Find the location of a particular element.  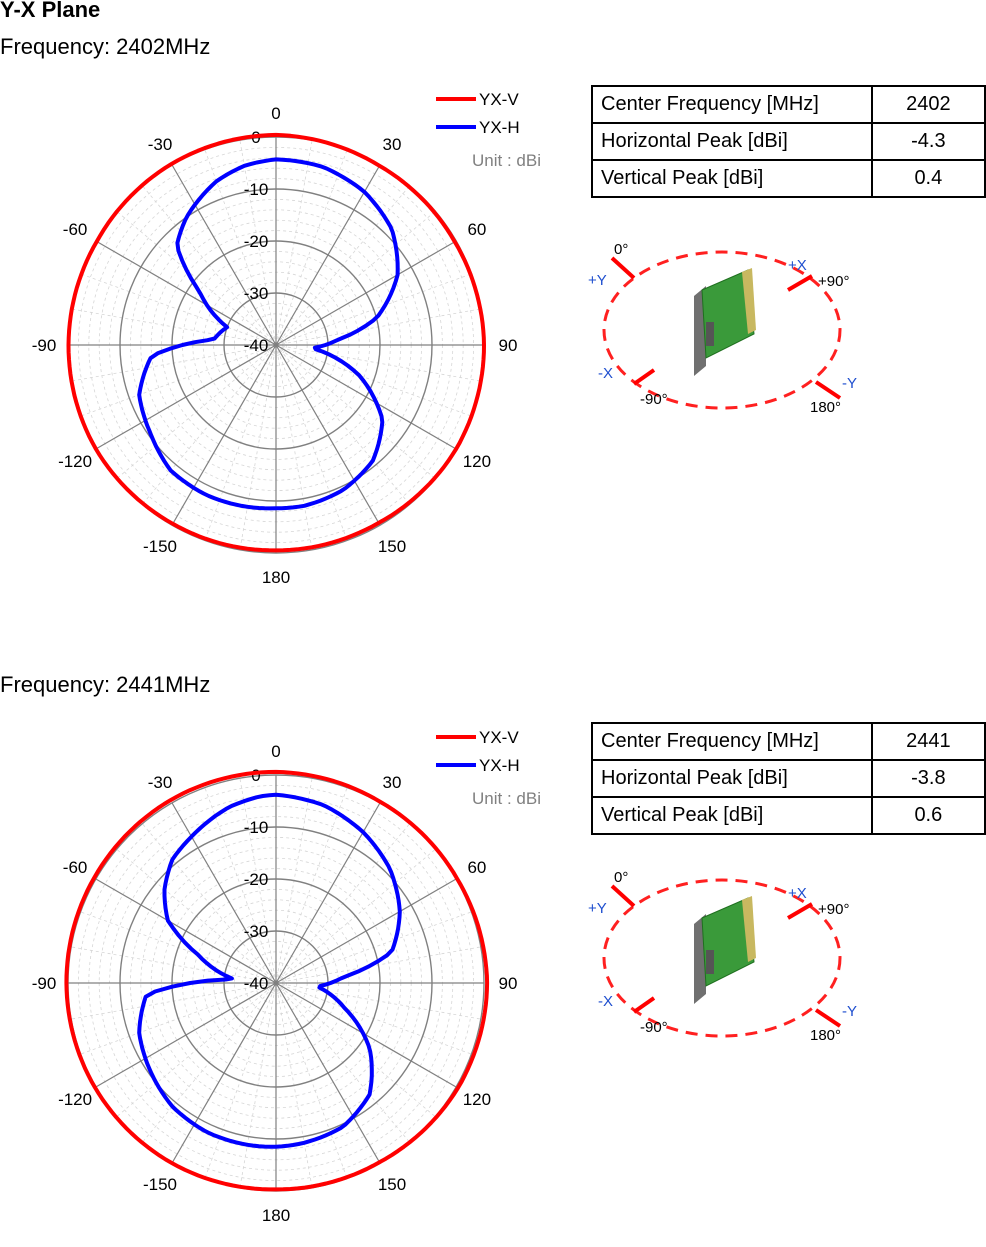

table-cell-value: 2402 is located at coordinates (928, 104).